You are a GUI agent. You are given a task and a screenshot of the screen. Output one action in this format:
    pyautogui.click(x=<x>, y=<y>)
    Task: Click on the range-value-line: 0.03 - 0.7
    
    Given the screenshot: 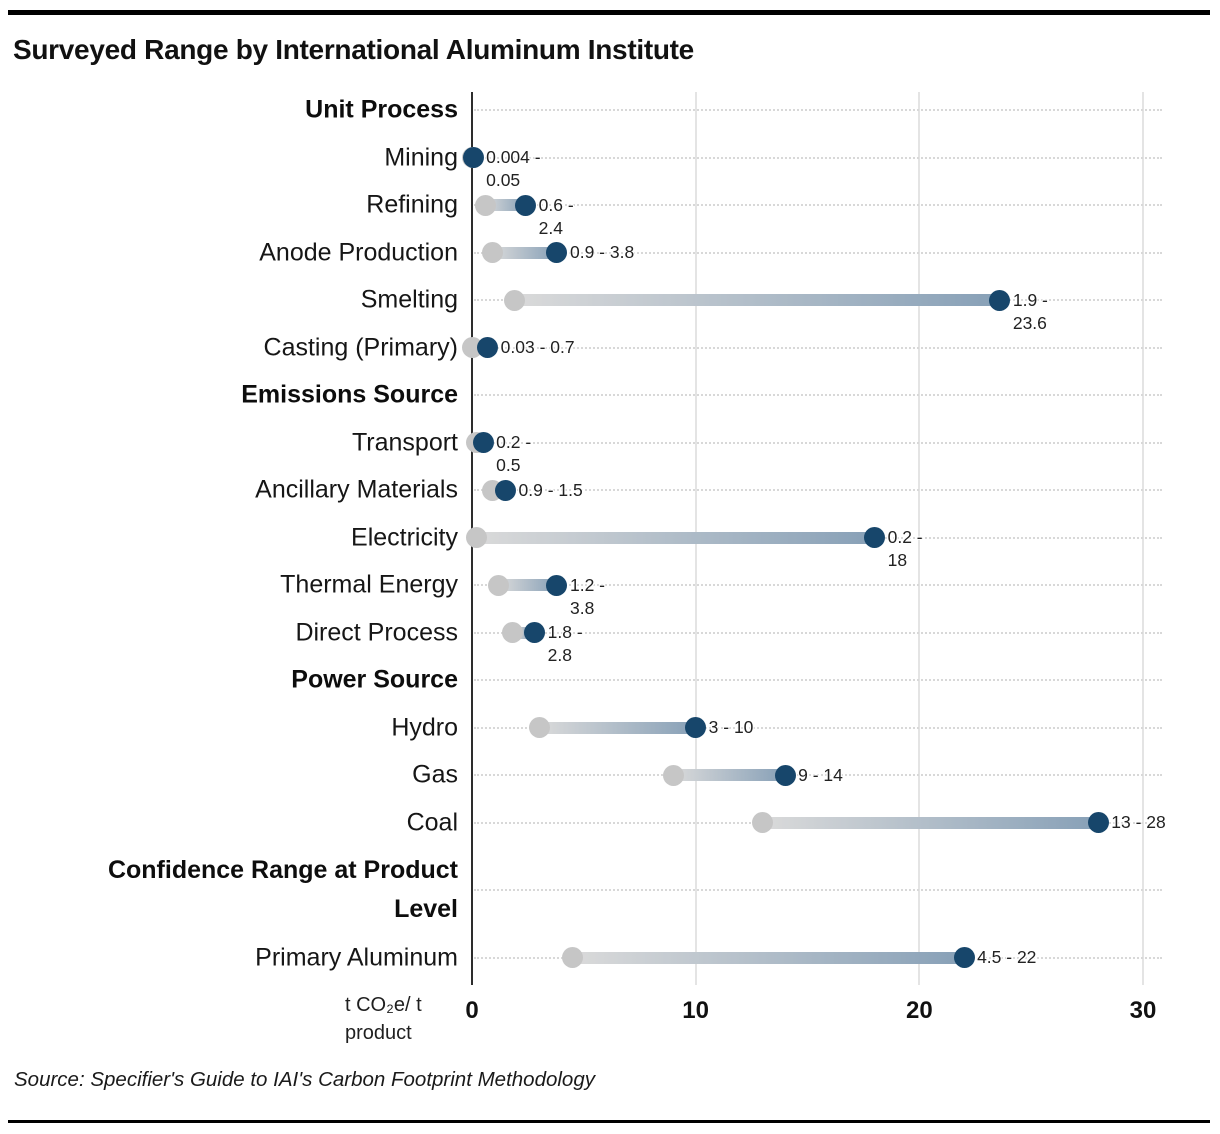 What is the action you would take?
    pyautogui.click(x=537, y=347)
    